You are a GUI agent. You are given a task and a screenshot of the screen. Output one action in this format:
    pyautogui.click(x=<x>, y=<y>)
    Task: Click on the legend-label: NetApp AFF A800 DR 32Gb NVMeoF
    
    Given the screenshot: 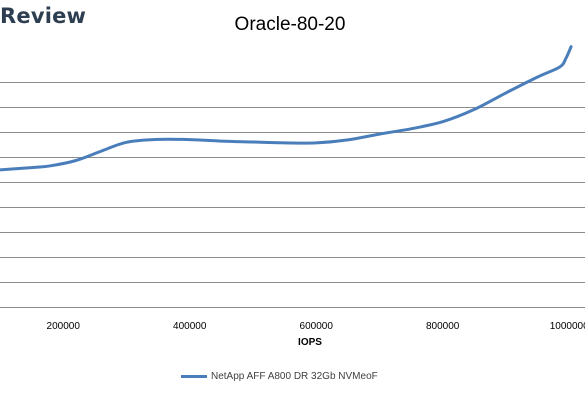 What is the action you would take?
    pyautogui.click(x=294, y=376)
    